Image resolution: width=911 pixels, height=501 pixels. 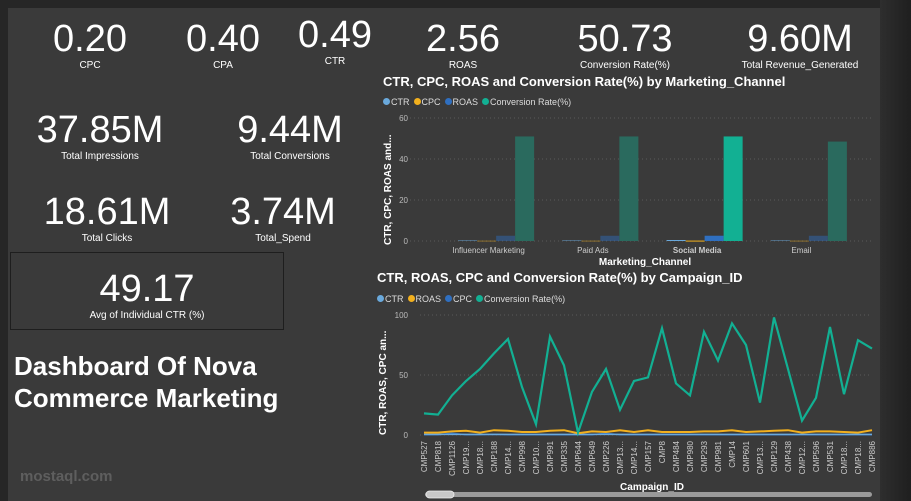 I want to click on kpi-card-total-clicks: 18.61M Total Clicks, so click(x=107, y=218).